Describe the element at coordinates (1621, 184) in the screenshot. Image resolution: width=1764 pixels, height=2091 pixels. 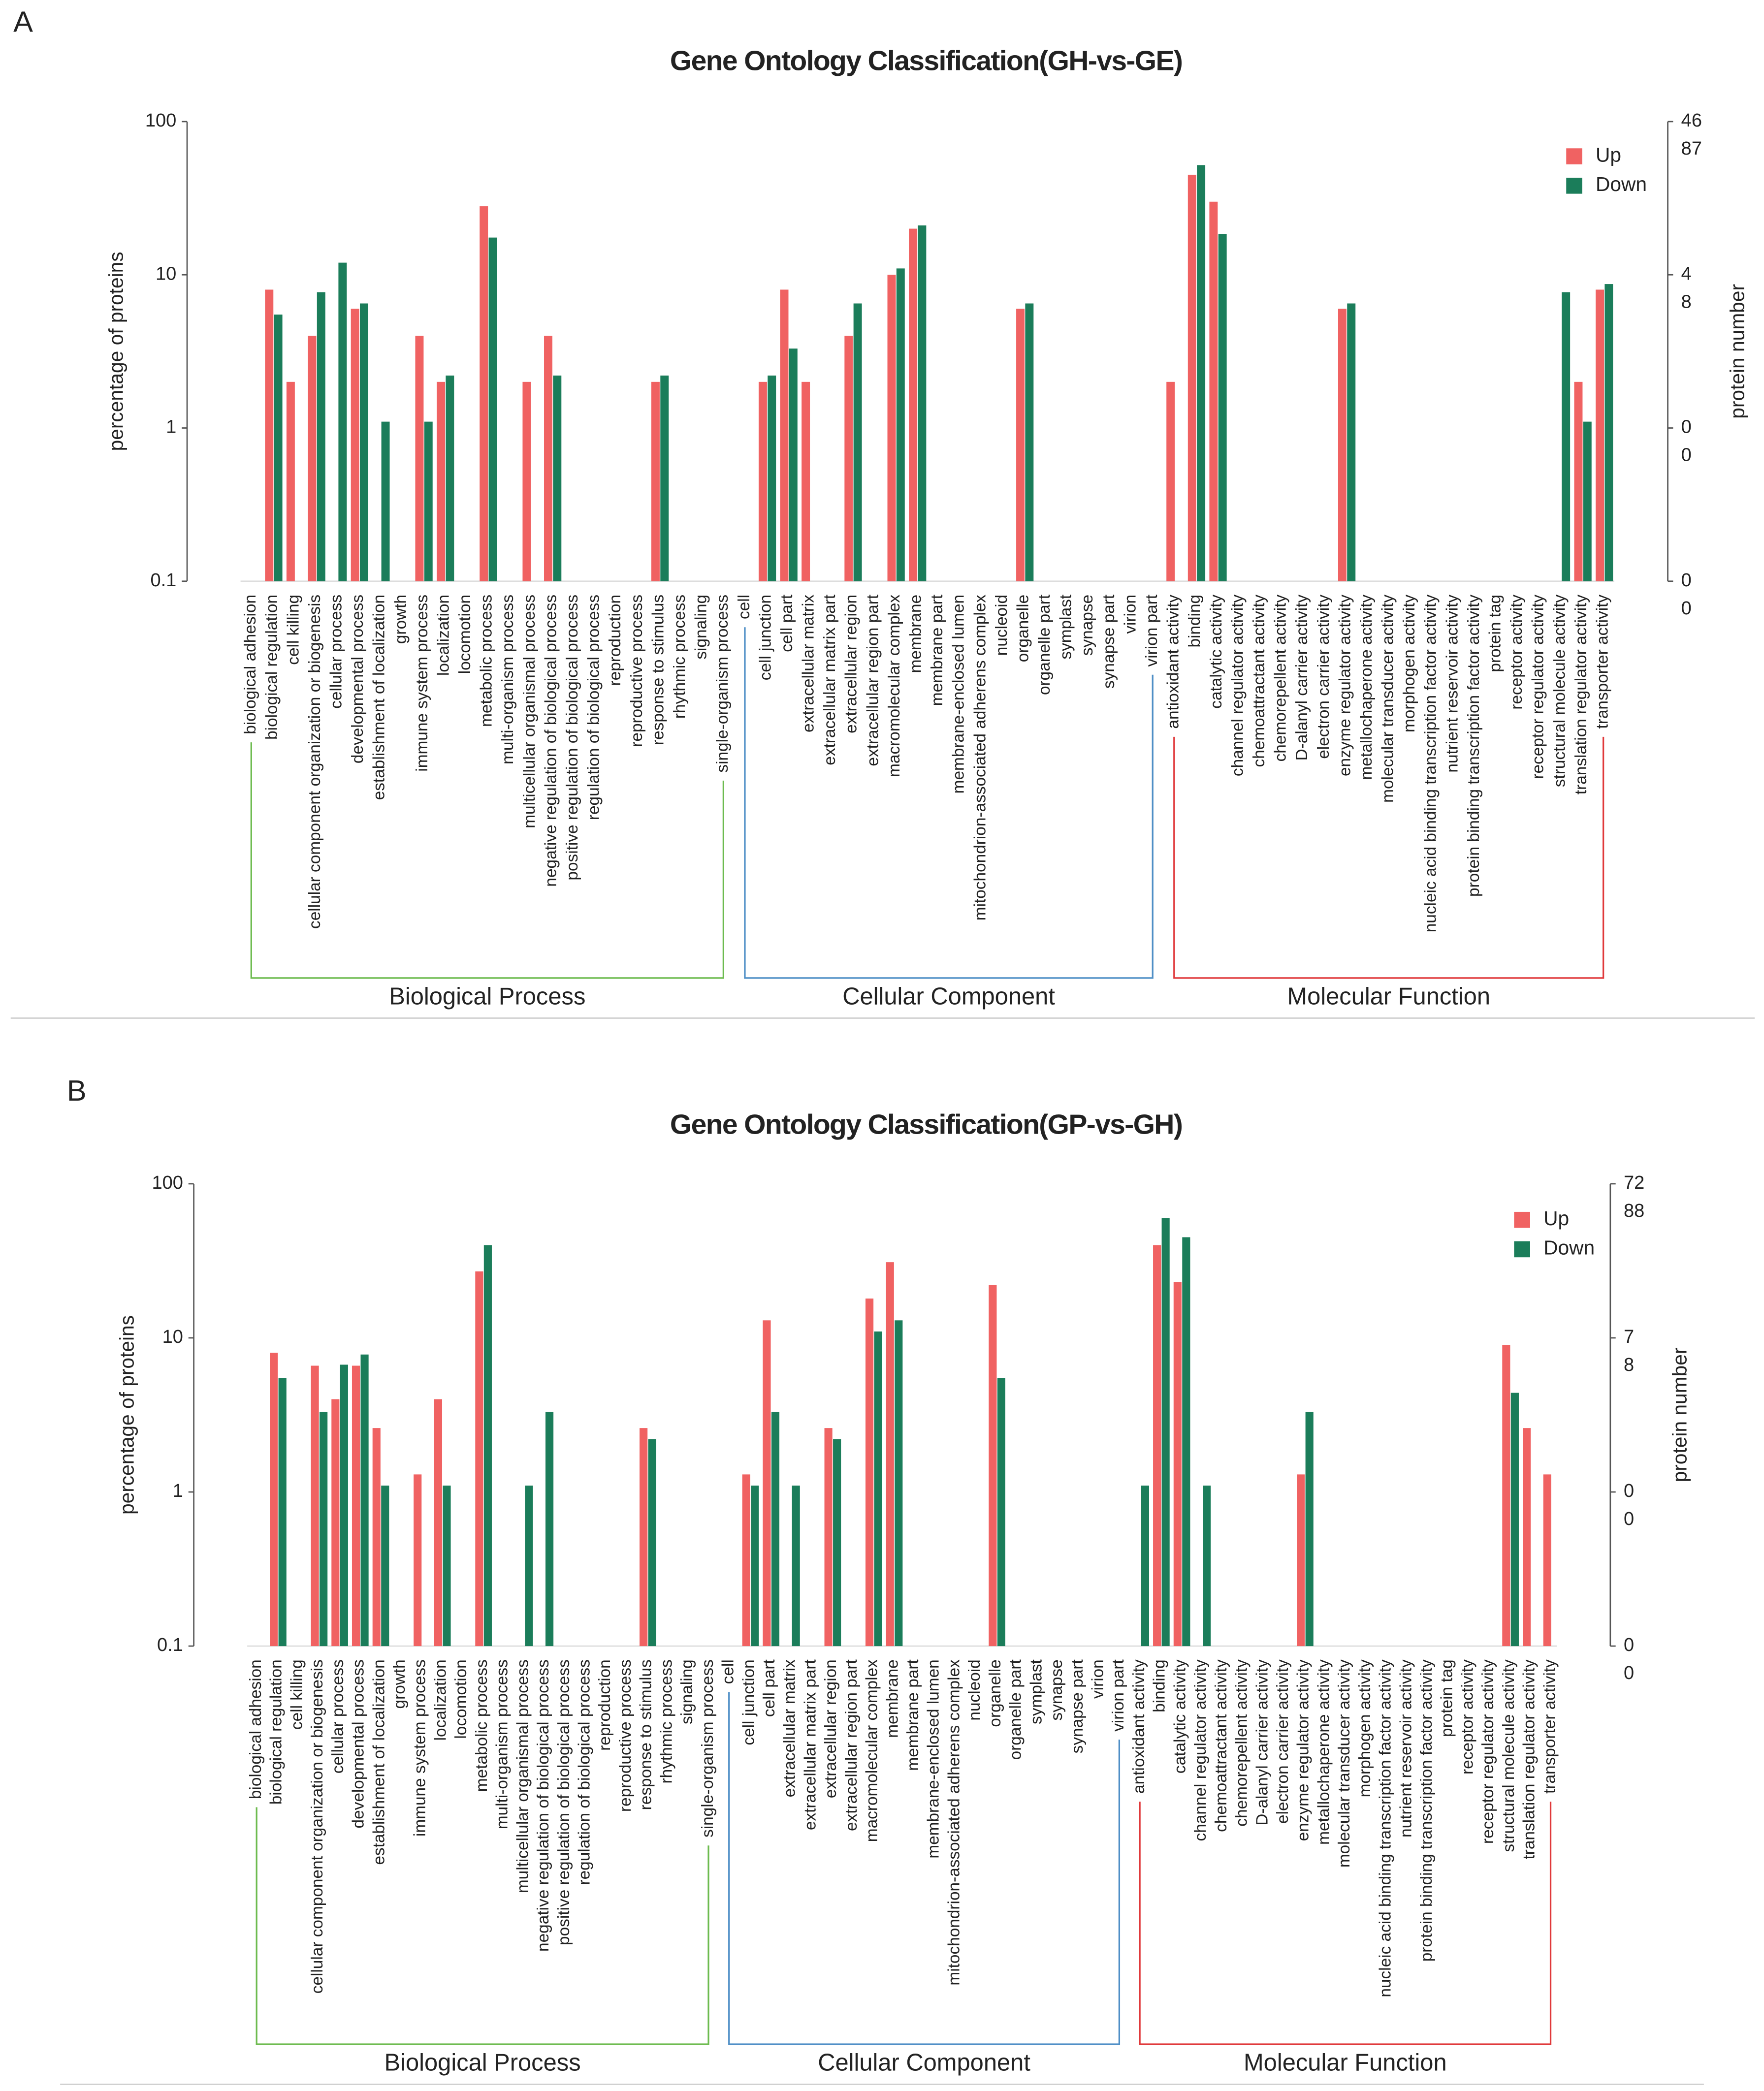
I see `legend-label: Down` at that location.